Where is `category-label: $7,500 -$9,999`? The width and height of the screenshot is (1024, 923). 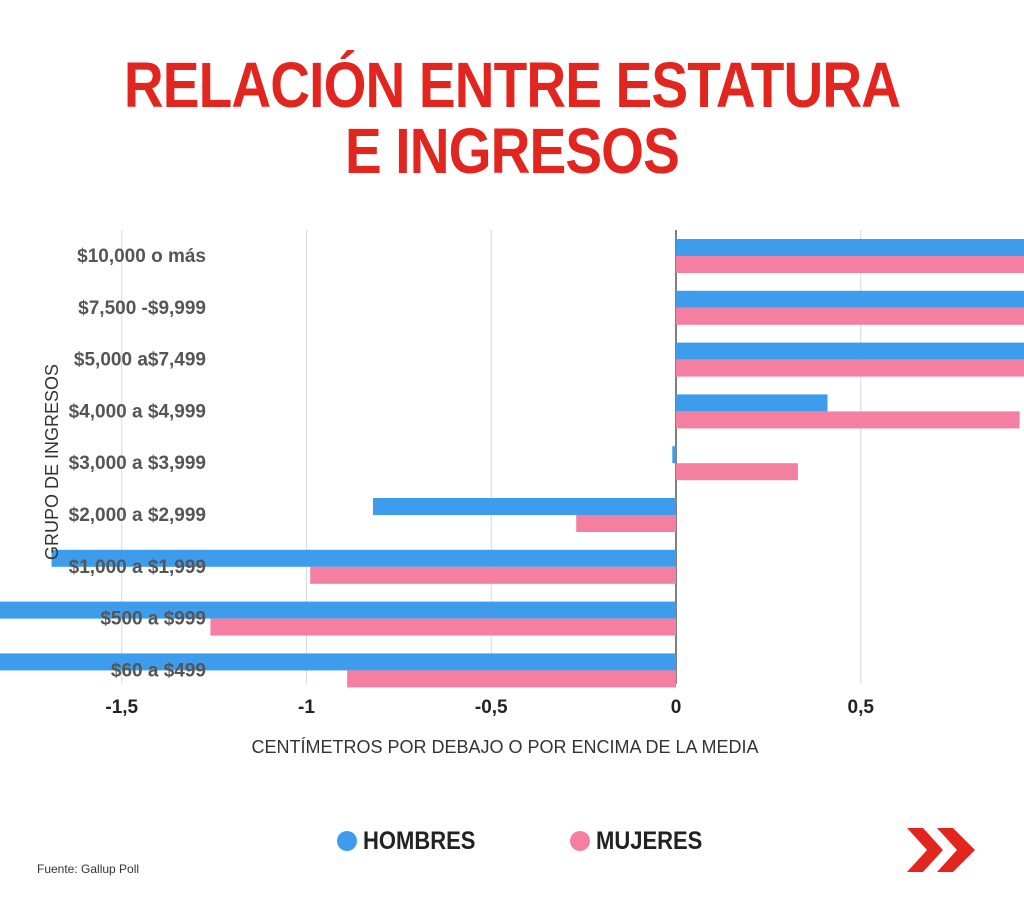 category-label: $7,500 -$9,999 is located at coordinates (142, 308).